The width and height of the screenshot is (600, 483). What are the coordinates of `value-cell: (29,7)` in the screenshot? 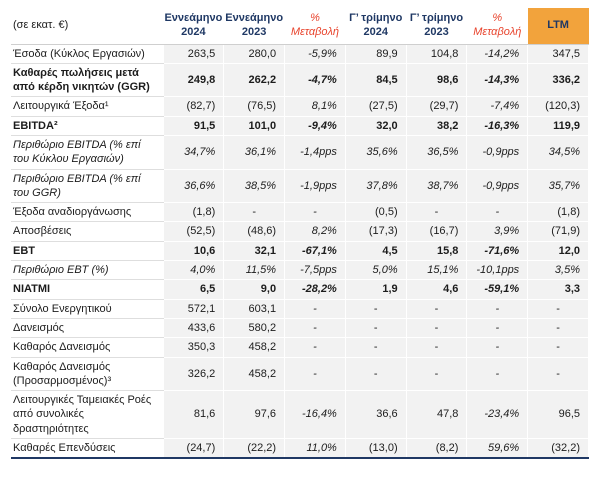 It's located at (436, 106).